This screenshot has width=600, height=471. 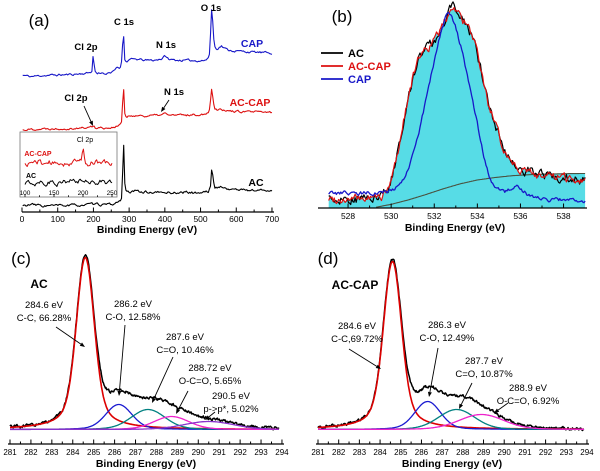 I want to click on peak-label: AC-CAP, so click(x=250, y=103).